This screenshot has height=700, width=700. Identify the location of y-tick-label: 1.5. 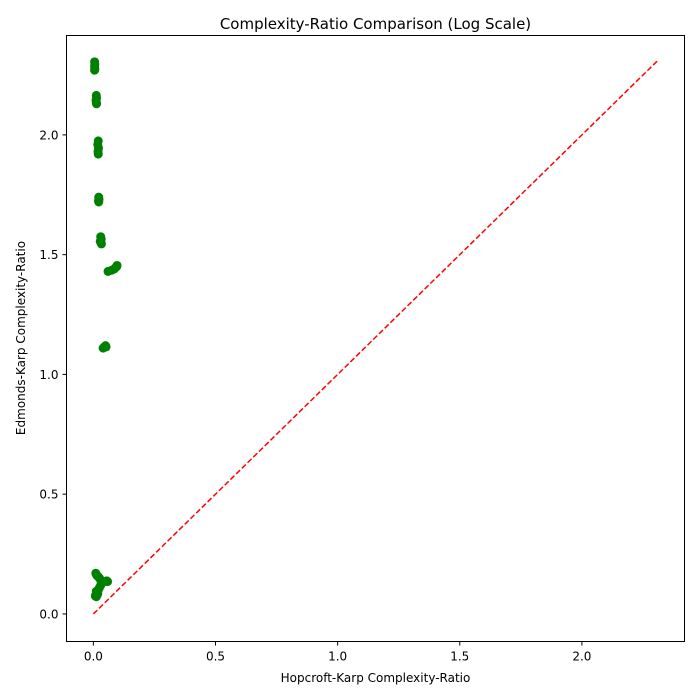
(48, 255).